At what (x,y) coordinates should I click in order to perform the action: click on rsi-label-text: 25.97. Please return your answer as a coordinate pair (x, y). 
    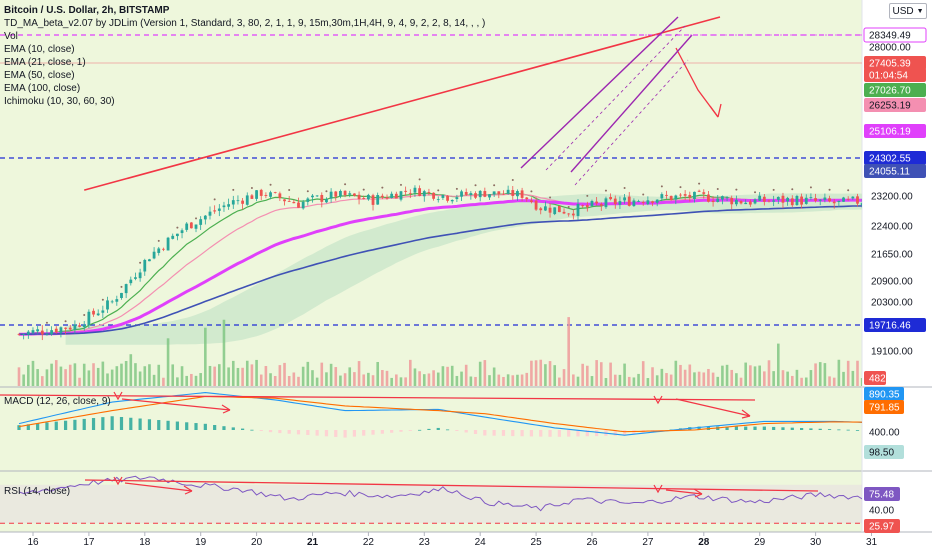
    Looking at the image, I should click on (881, 527).